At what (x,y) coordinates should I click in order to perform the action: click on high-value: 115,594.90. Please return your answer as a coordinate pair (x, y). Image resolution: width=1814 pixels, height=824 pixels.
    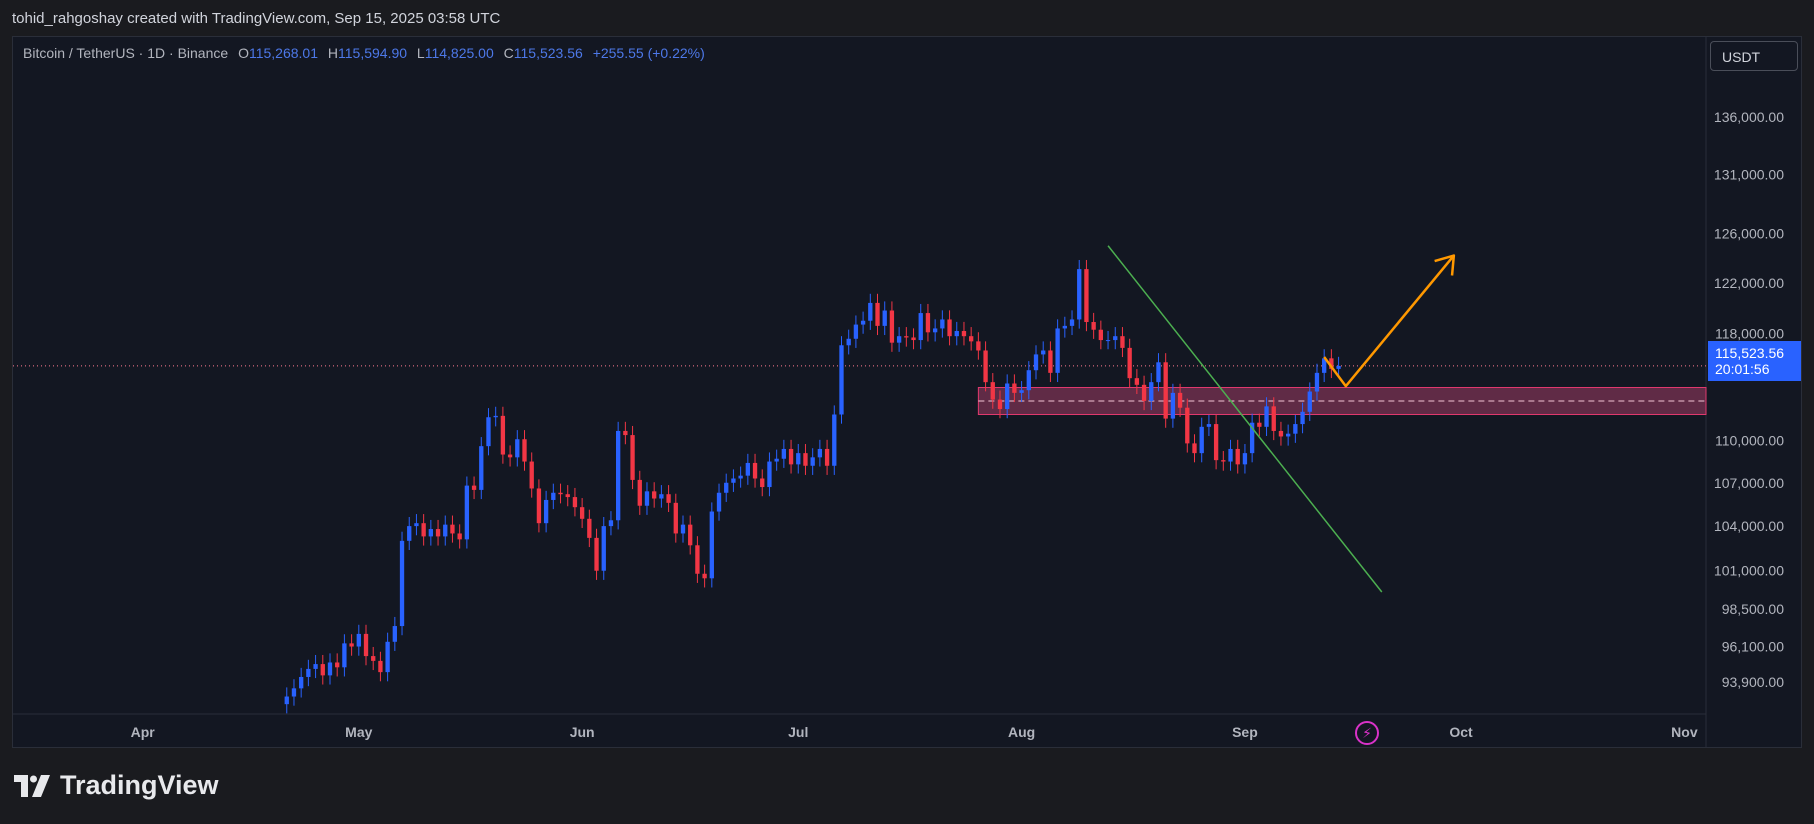
    Looking at the image, I should click on (373, 53).